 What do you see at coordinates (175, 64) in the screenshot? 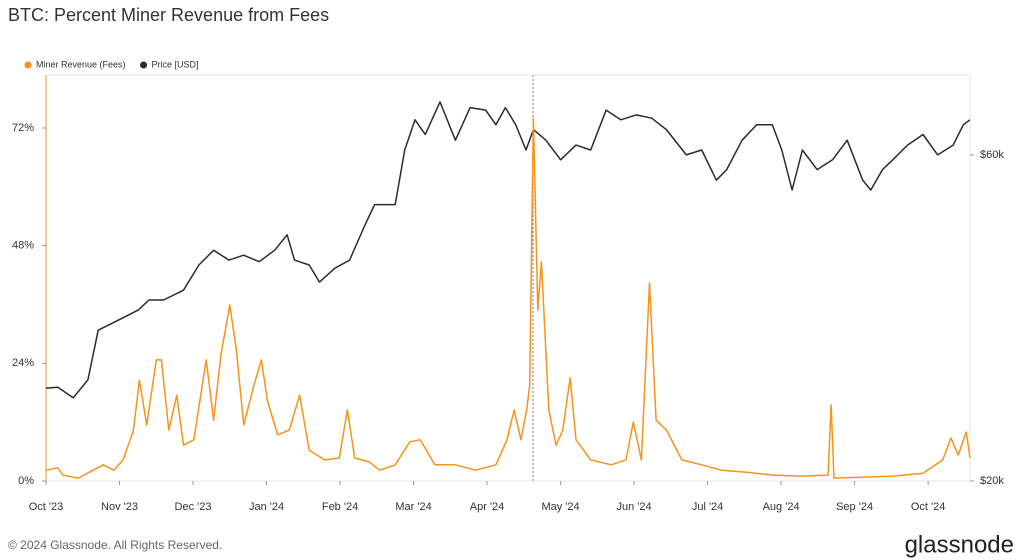
I see `legend-label: Price [USD]` at bounding box center [175, 64].